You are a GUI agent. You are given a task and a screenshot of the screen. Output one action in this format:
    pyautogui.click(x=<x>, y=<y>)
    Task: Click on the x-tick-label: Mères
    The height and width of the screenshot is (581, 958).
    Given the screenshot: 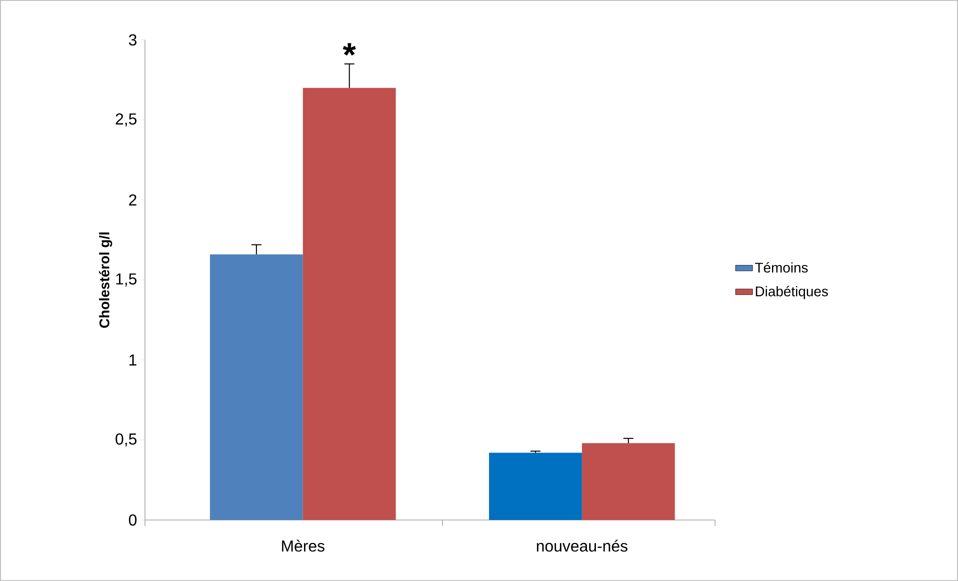 What is the action you would take?
    pyautogui.click(x=303, y=546)
    